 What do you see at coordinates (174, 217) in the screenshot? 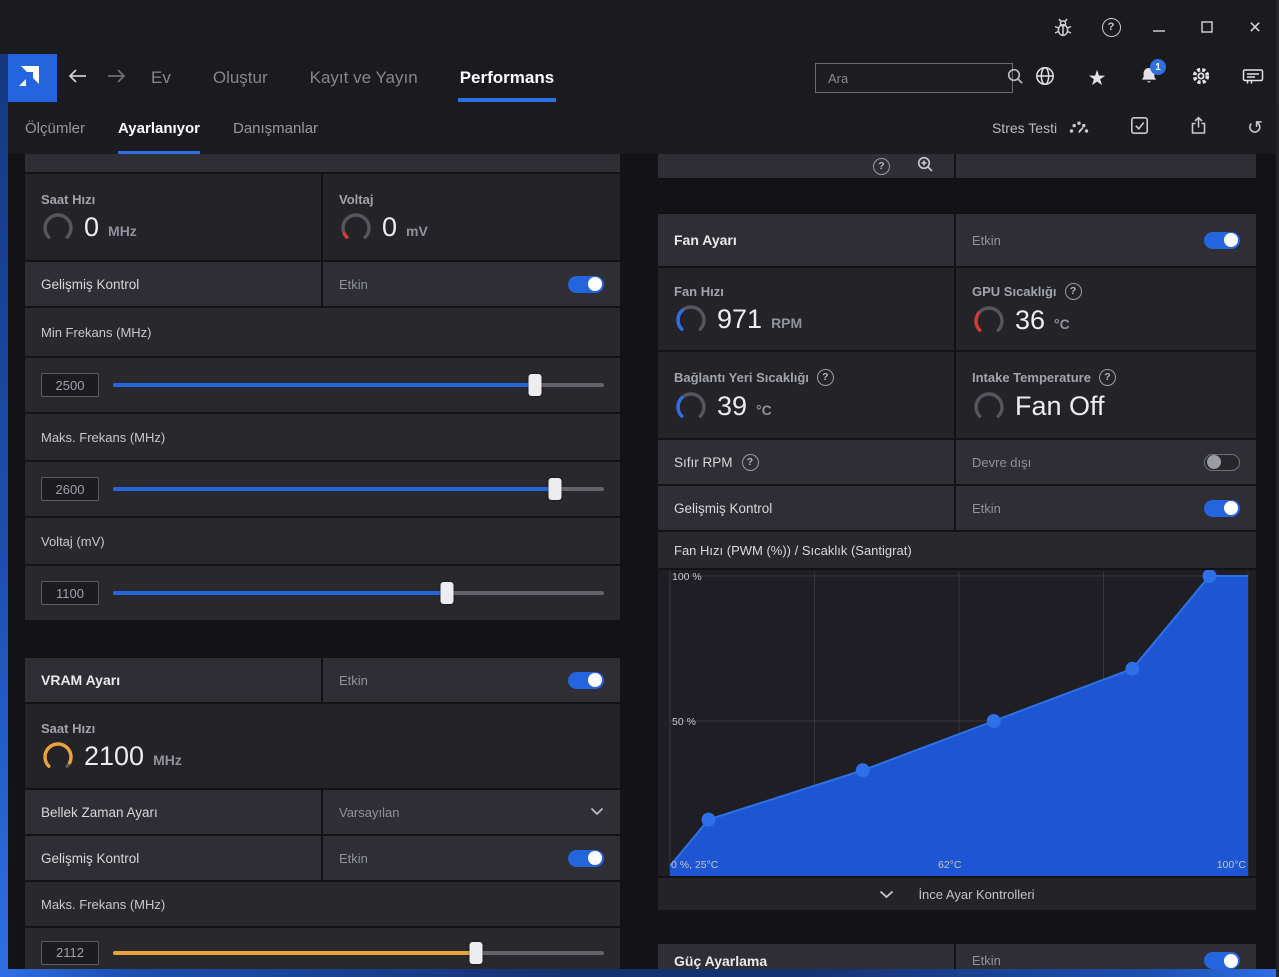
I see `gpu-clock-metric: Saat Hızı 0 MHz` at bounding box center [174, 217].